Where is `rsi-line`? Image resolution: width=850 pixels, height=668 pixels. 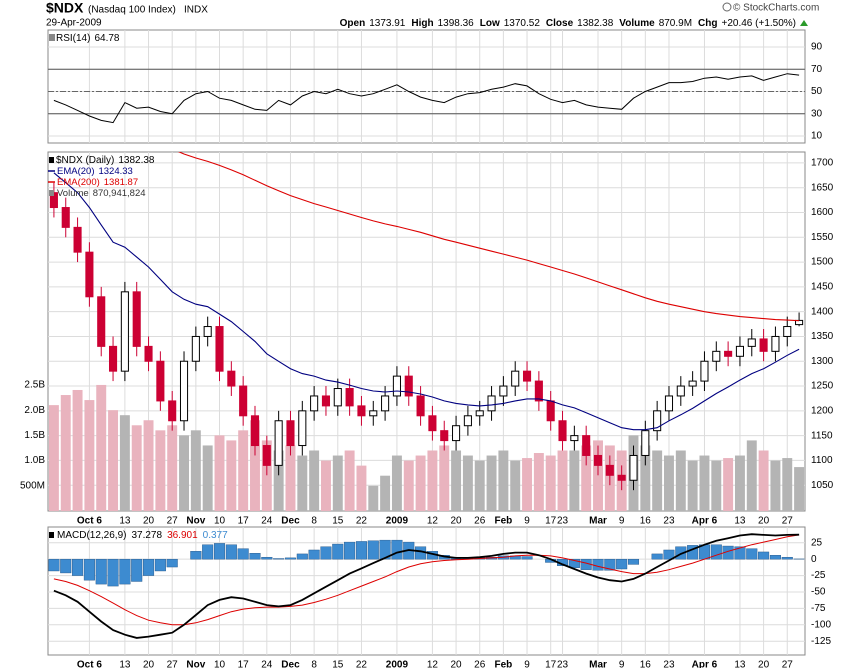
rsi-line is located at coordinates (426, 98).